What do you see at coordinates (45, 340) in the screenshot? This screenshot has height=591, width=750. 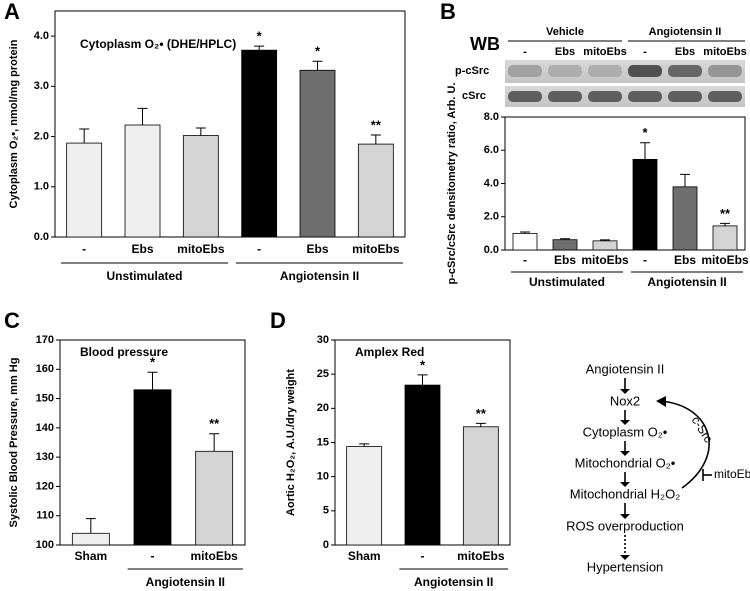 I see `y-tick-label: 170` at bounding box center [45, 340].